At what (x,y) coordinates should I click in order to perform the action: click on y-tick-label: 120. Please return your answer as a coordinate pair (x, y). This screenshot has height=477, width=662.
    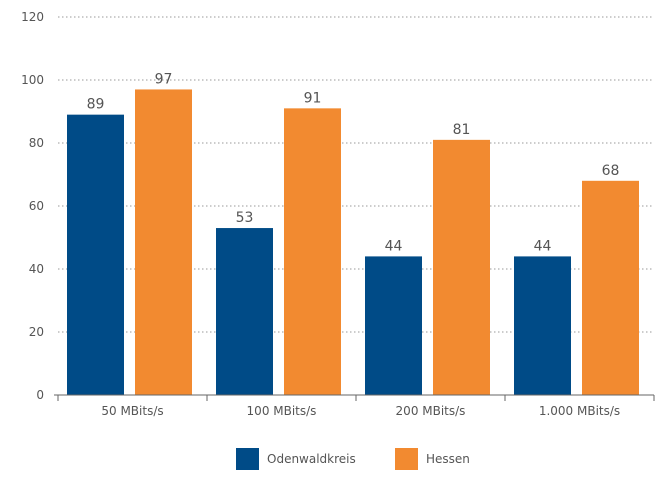
    Looking at the image, I should click on (32, 17).